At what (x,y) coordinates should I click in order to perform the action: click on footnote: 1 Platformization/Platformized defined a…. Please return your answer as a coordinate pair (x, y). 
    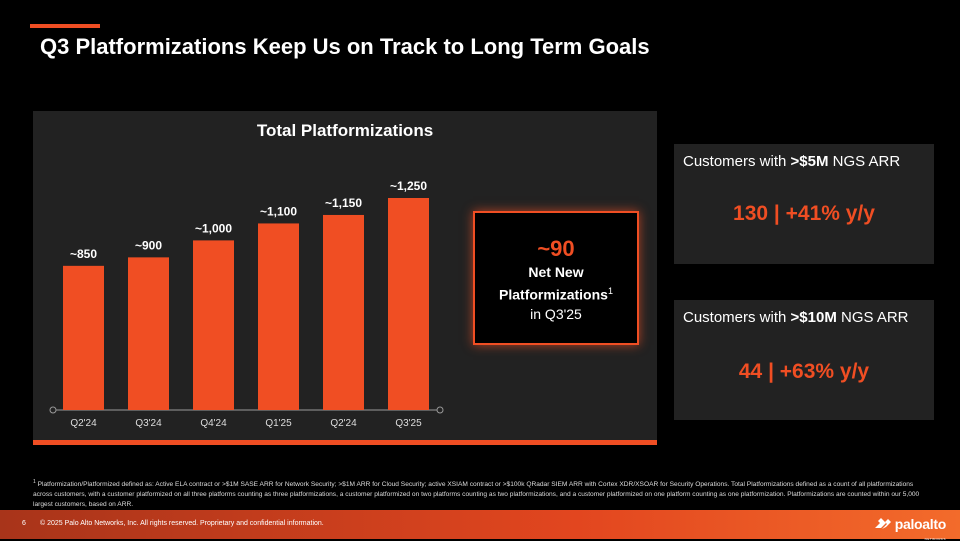
    Looking at the image, I should click on (480, 493).